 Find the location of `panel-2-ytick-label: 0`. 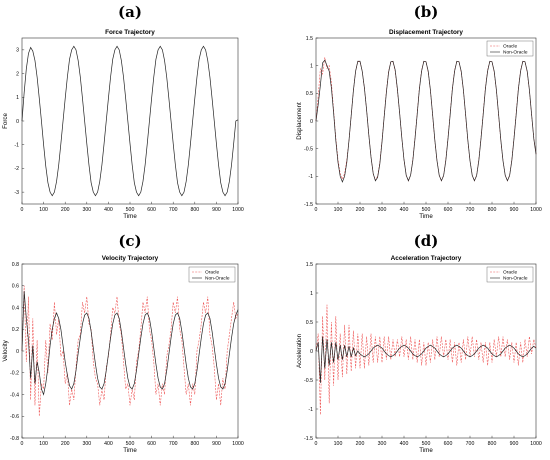

panel-2-ytick-label: 0 is located at coordinates (311, 122).